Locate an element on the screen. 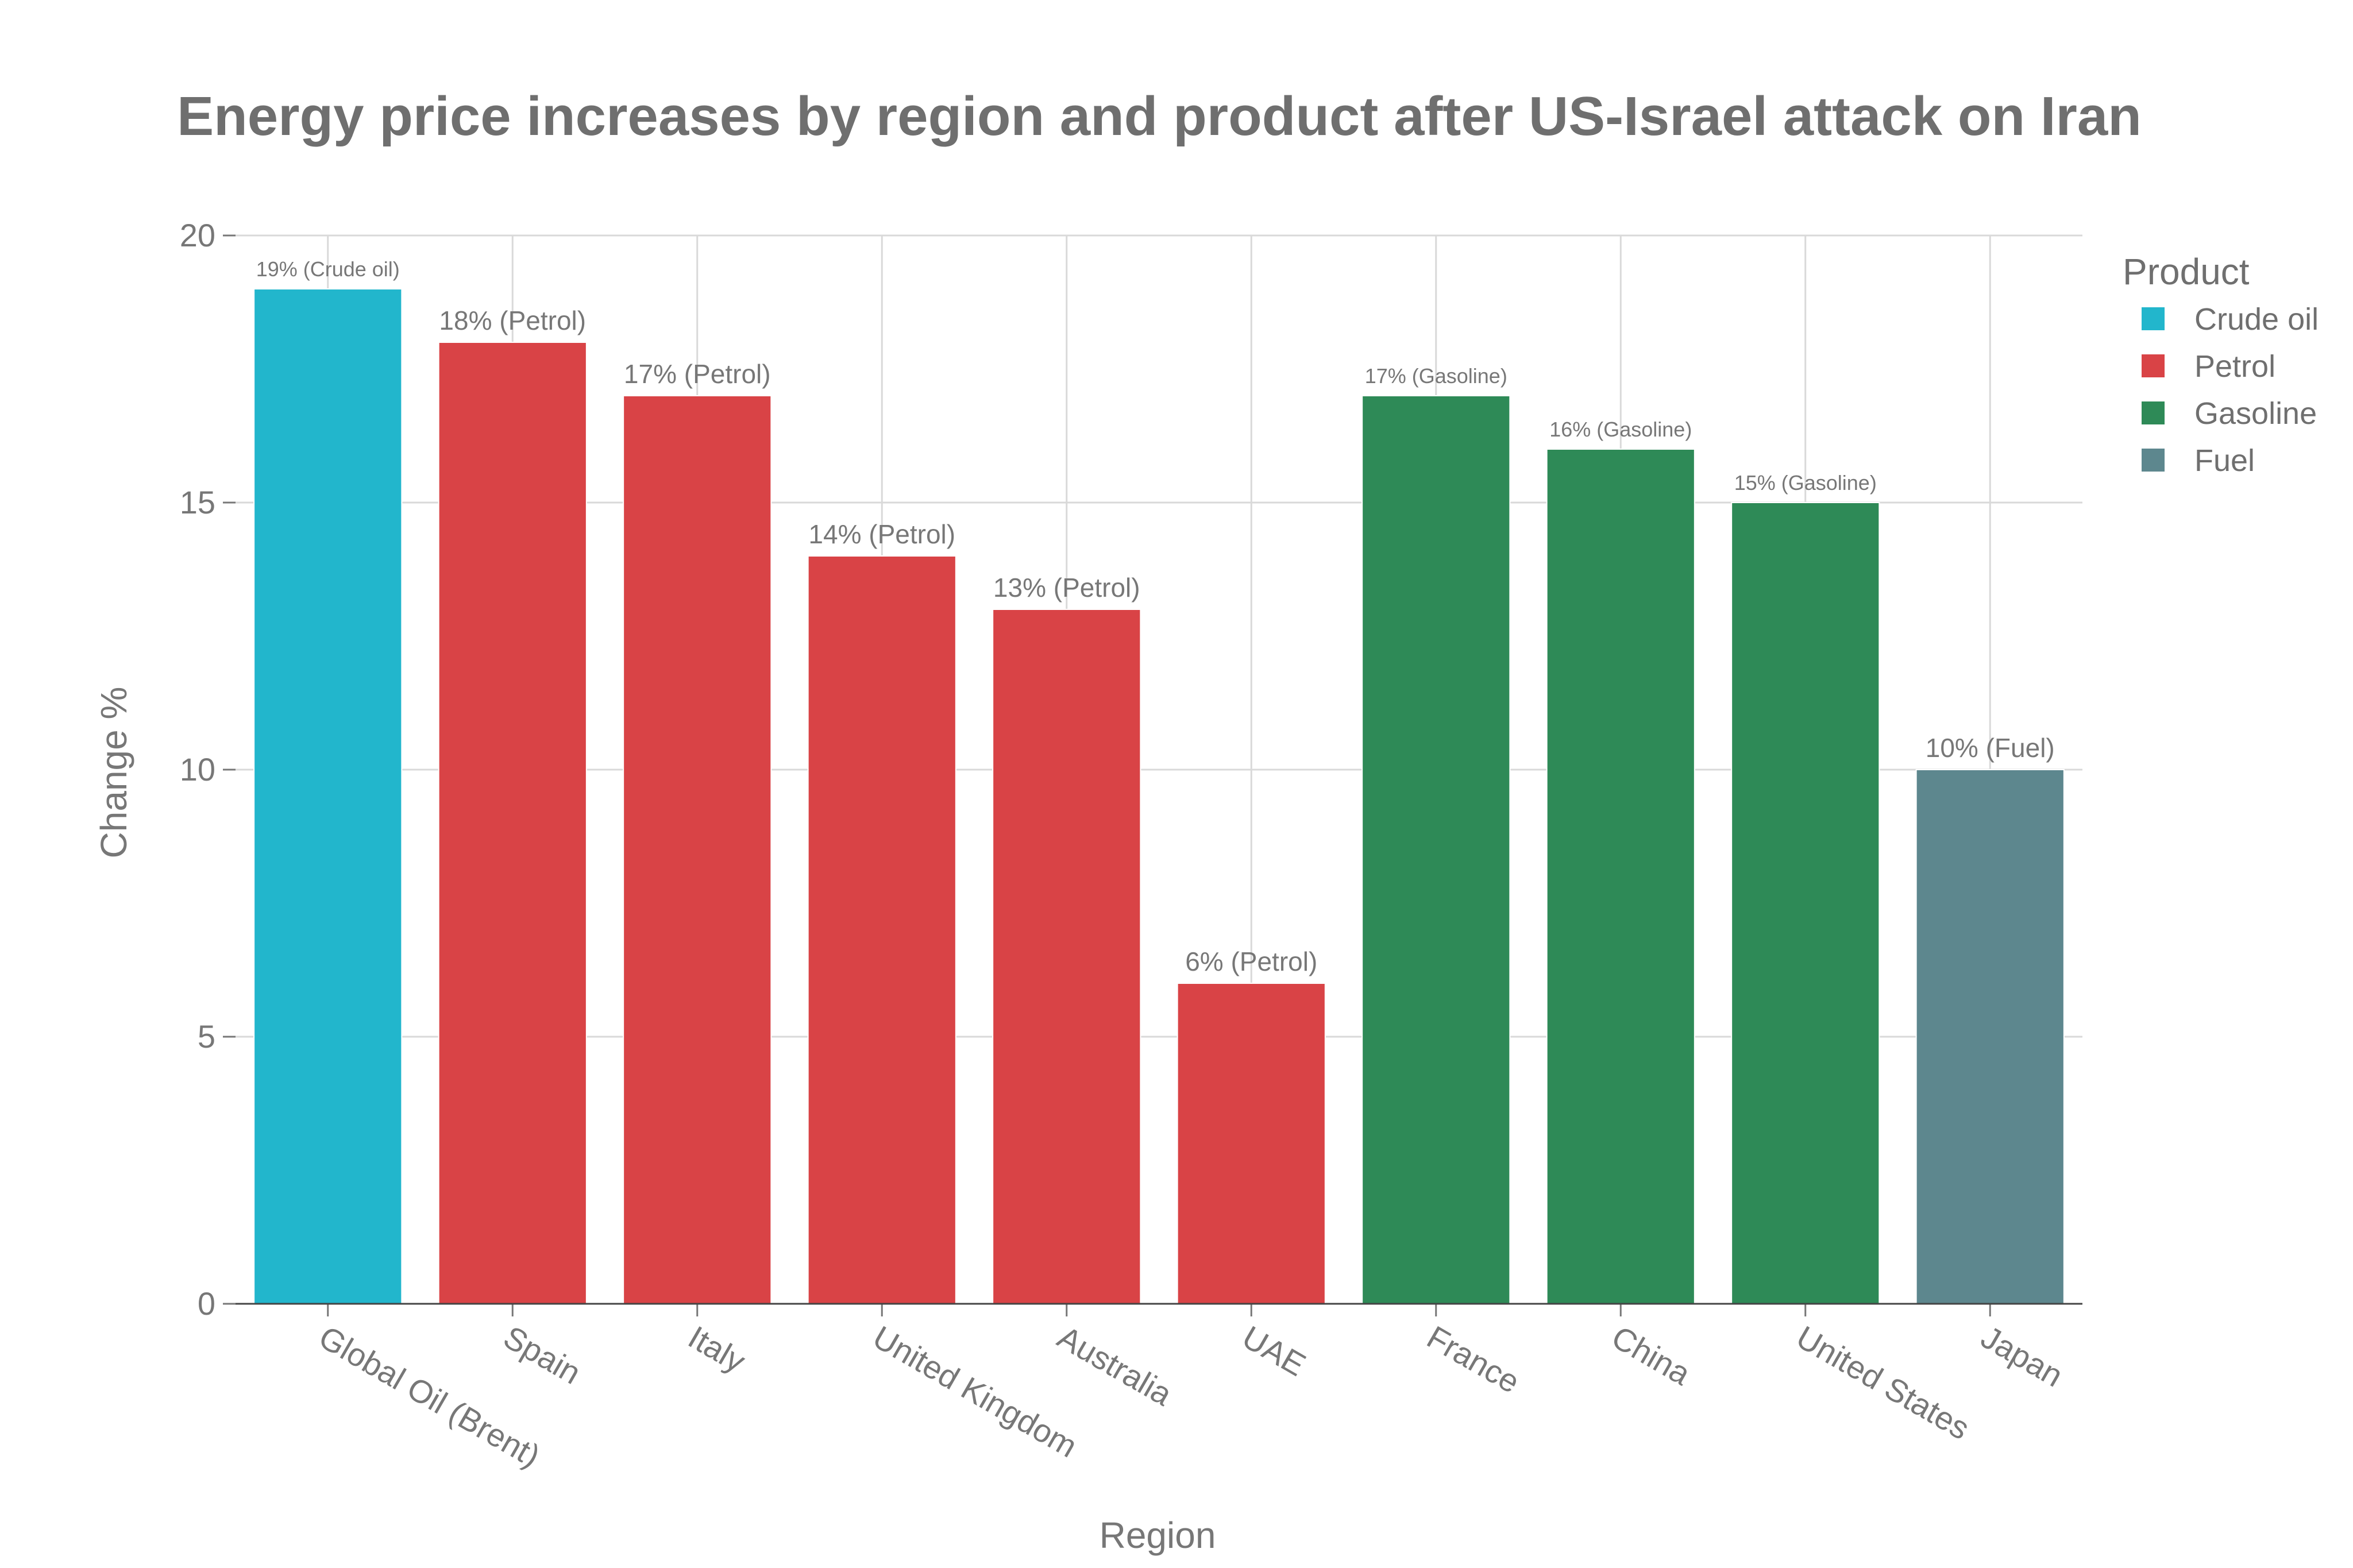 This screenshot has height=1568, width=2353. legend-entry-label: Gasoline is located at coordinates (2255, 413).